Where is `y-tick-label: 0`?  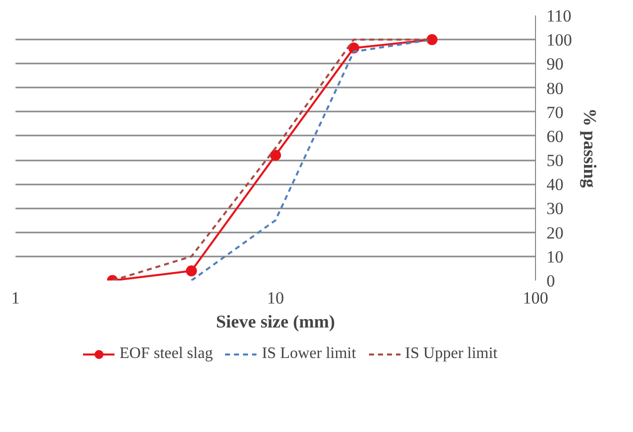
y-tick-label: 0 is located at coordinates (550, 281).